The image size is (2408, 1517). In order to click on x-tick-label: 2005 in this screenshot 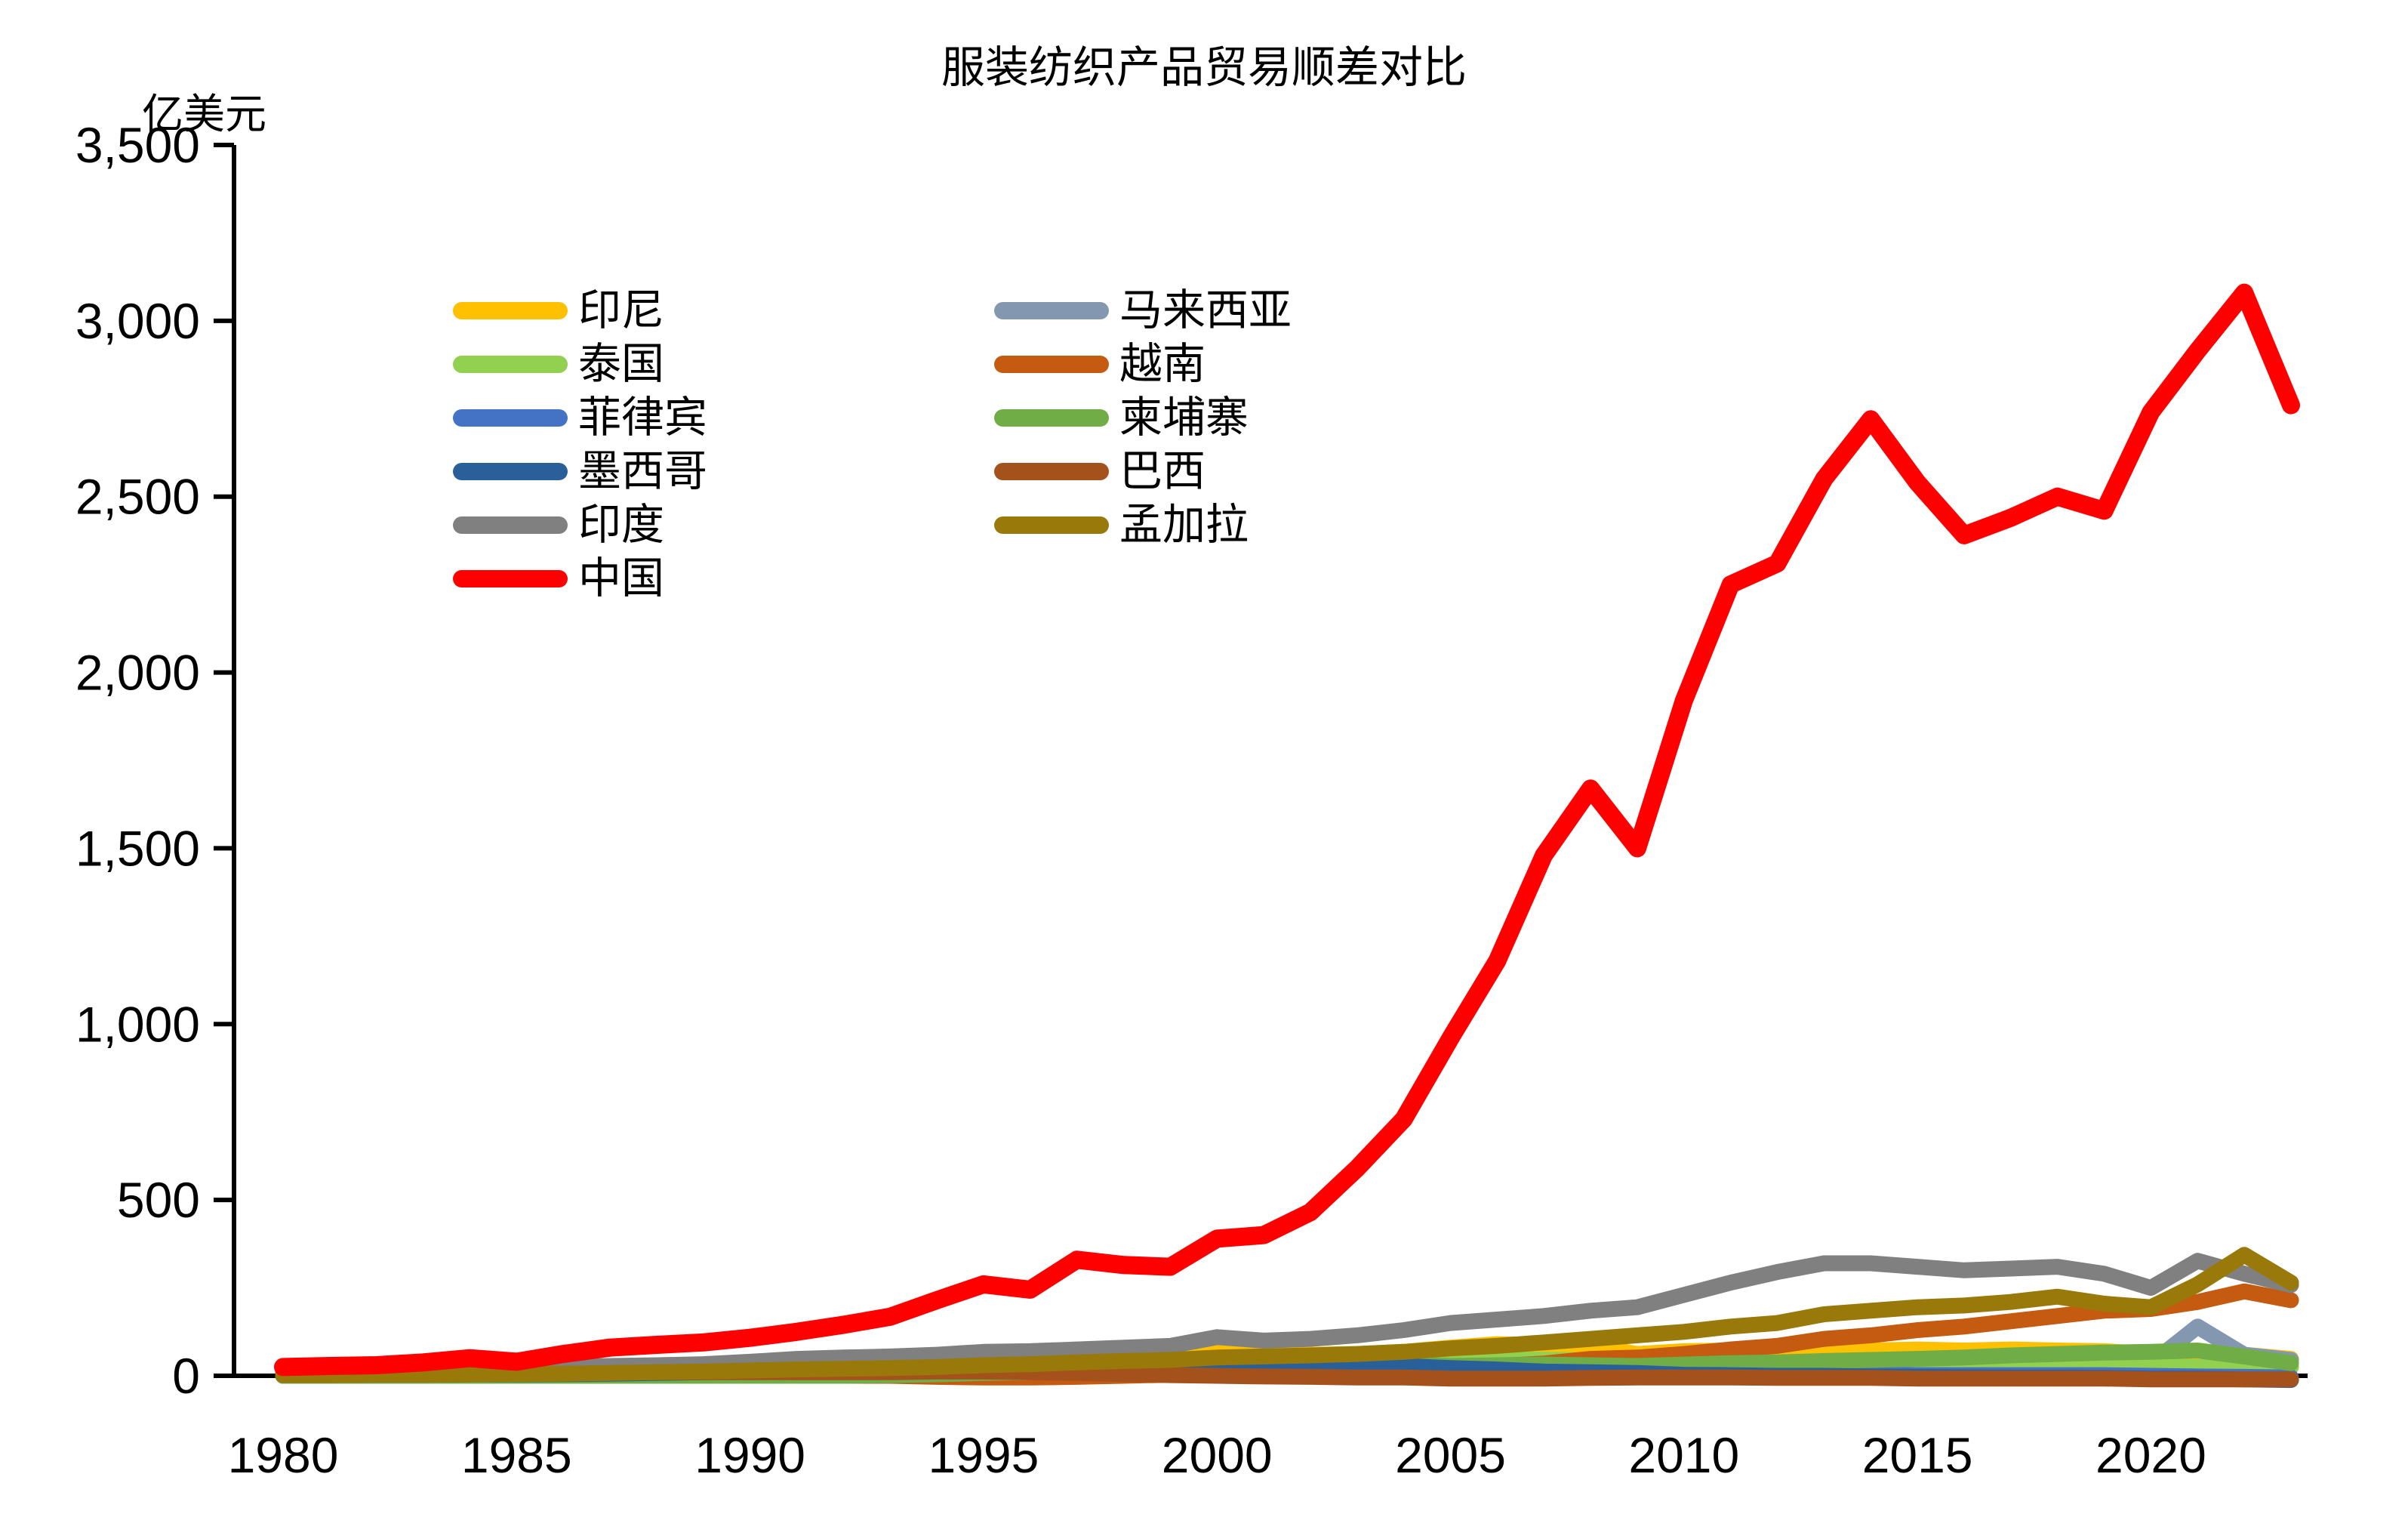, I will do `click(1450, 1455)`.